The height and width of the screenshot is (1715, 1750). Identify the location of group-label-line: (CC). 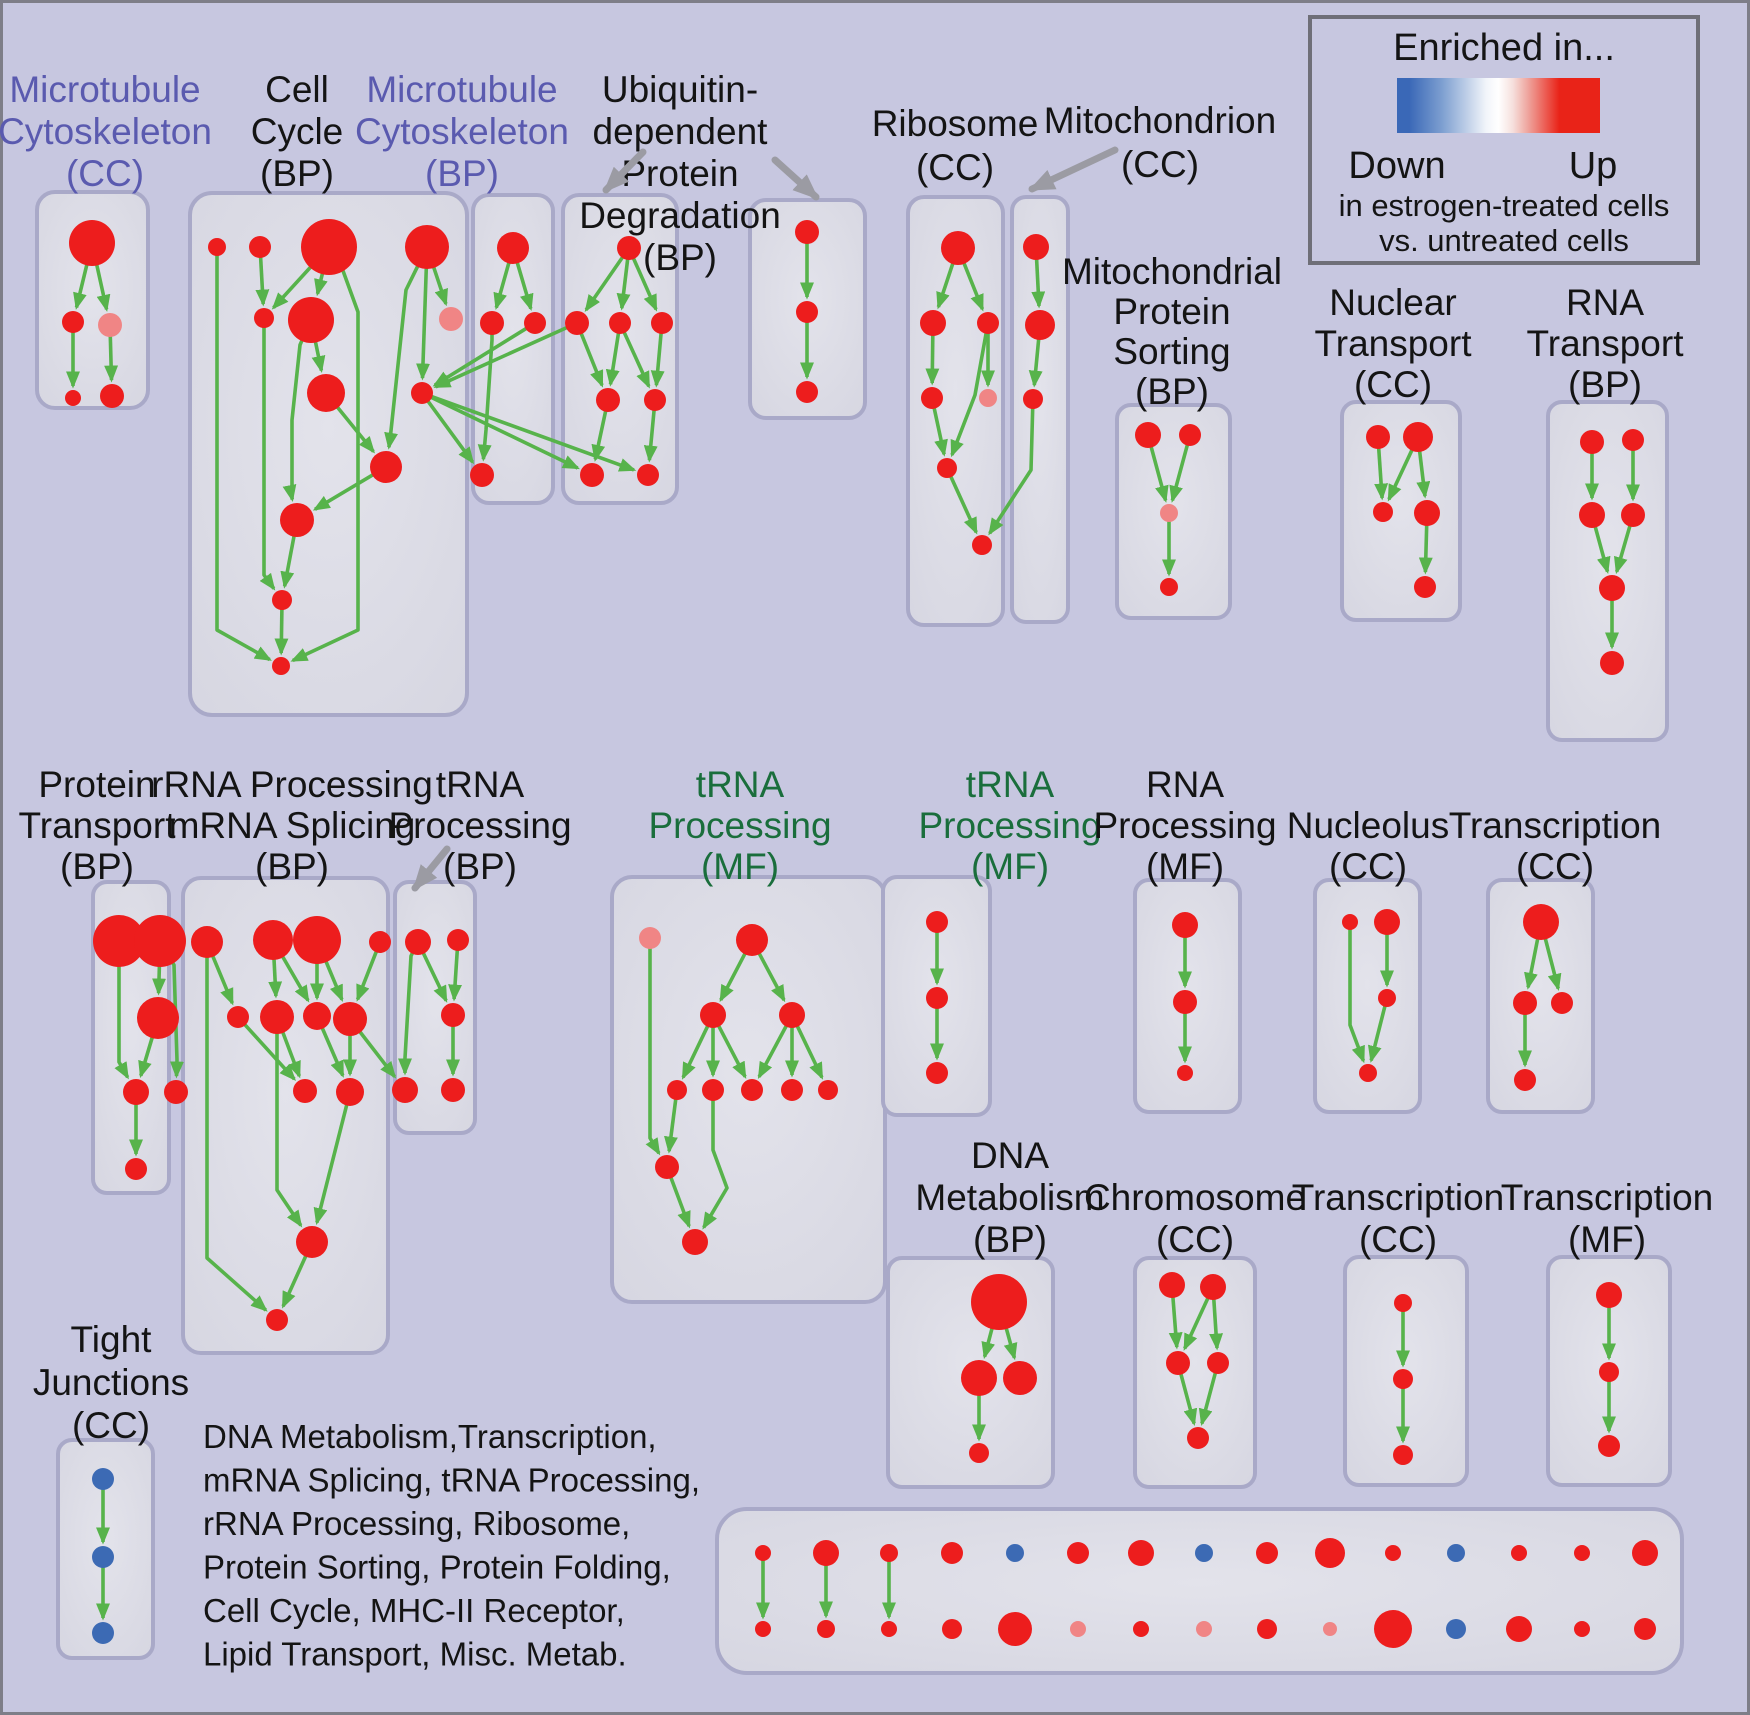
(105, 173).